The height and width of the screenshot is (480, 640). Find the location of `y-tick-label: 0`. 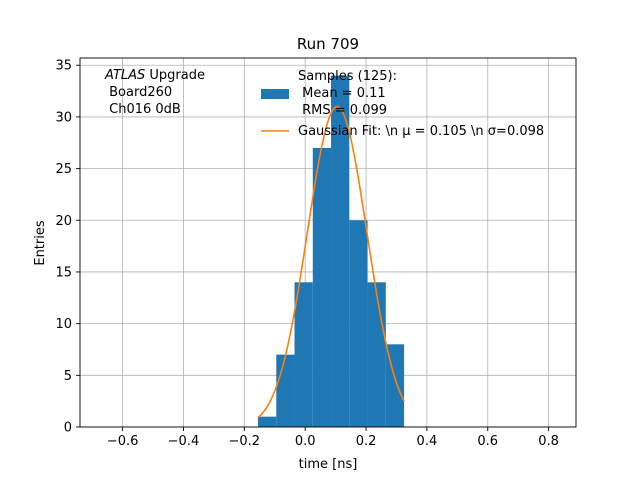

y-tick-label: 0 is located at coordinates (68, 428).